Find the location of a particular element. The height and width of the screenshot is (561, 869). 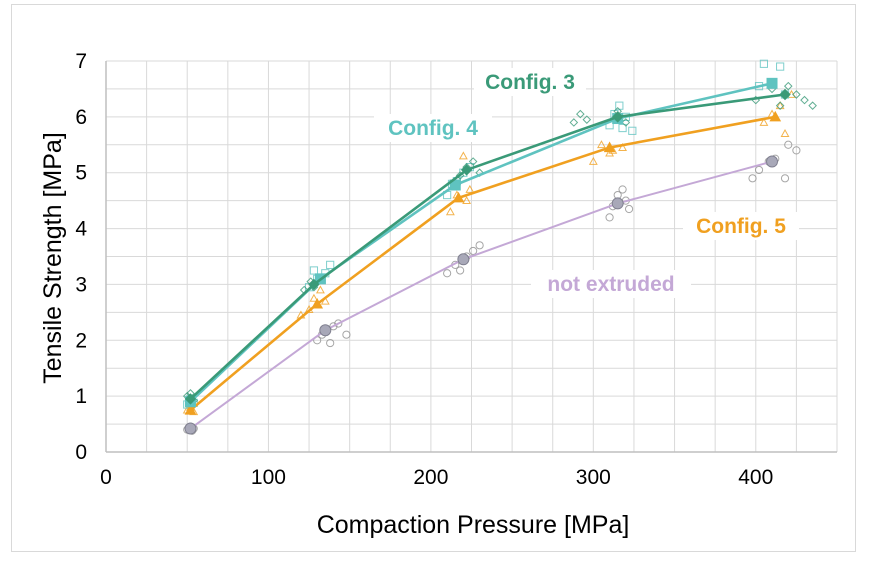

series-label: not extruded is located at coordinates (610, 284).